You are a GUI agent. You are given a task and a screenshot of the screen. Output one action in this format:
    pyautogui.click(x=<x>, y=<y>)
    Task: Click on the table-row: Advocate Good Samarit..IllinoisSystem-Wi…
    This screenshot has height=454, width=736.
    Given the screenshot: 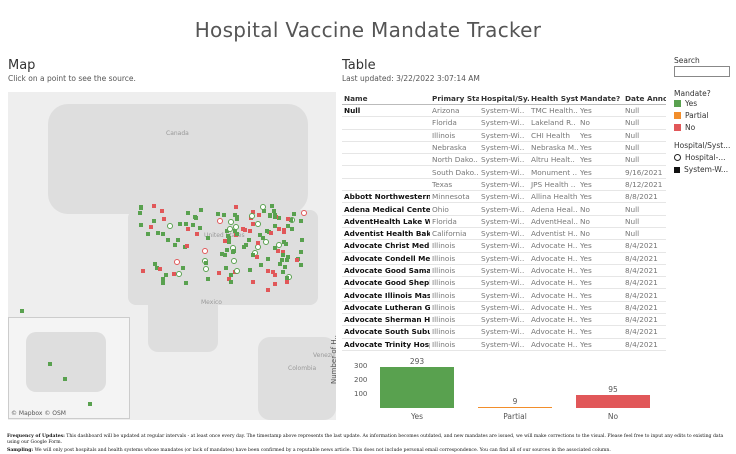 What is the action you would take?
    pyautogui.click(x=504, y=271)
    